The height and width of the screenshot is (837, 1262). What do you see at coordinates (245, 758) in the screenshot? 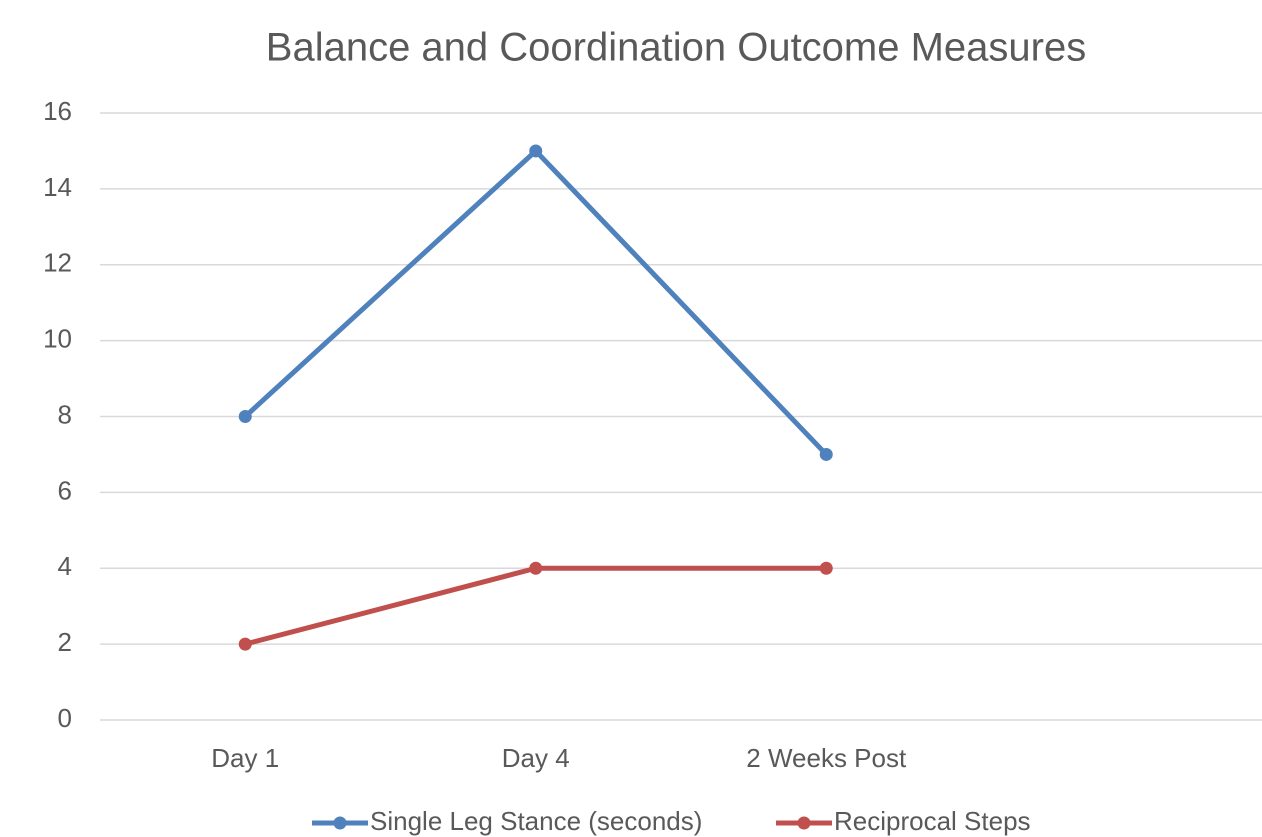
I see `x-tick-label: Day 1` at bounding box center [245, 758].